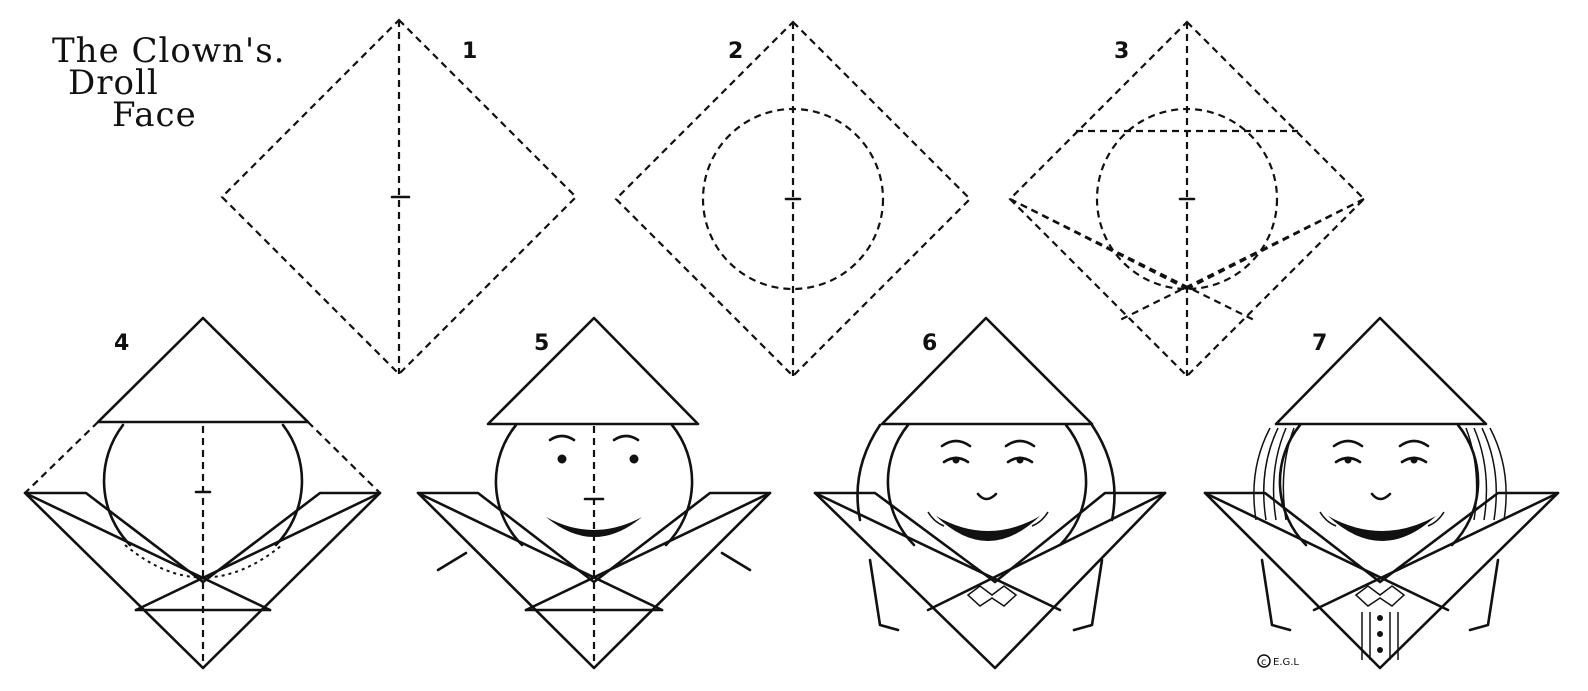 This screenshot has width=1588, height=691. I want to click on step-number-3: 3, so click(1121, 51).